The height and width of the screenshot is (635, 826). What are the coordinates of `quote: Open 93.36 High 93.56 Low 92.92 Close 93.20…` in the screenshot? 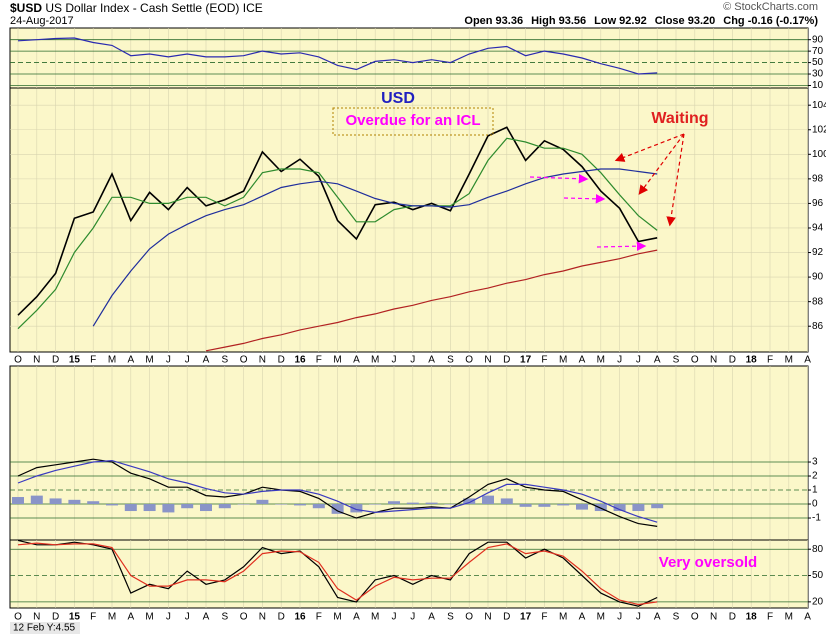 It's located at (637, 21).